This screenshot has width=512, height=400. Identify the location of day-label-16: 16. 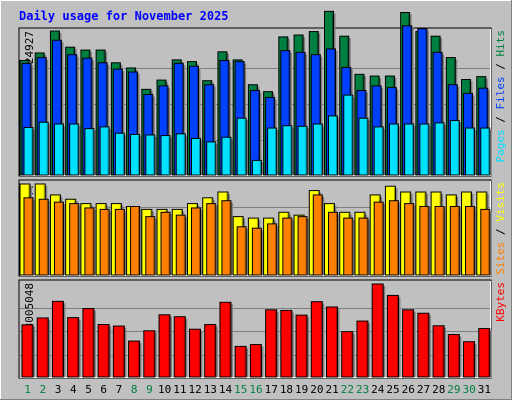
(255, 389).